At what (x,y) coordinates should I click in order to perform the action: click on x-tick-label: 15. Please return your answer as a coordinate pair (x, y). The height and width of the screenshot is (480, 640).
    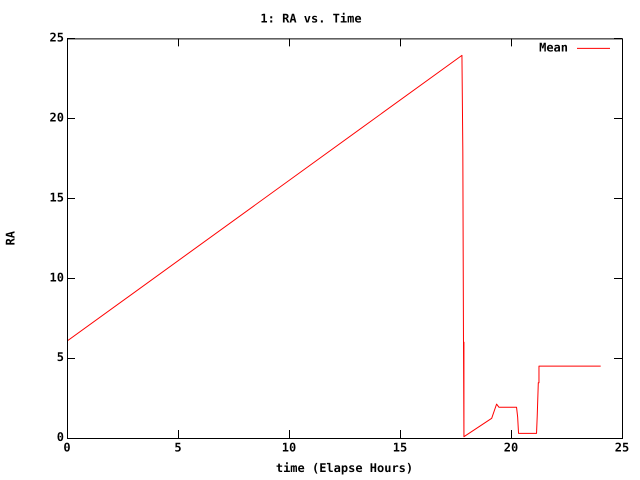
    Looking at the image, I should click on (400, 447).